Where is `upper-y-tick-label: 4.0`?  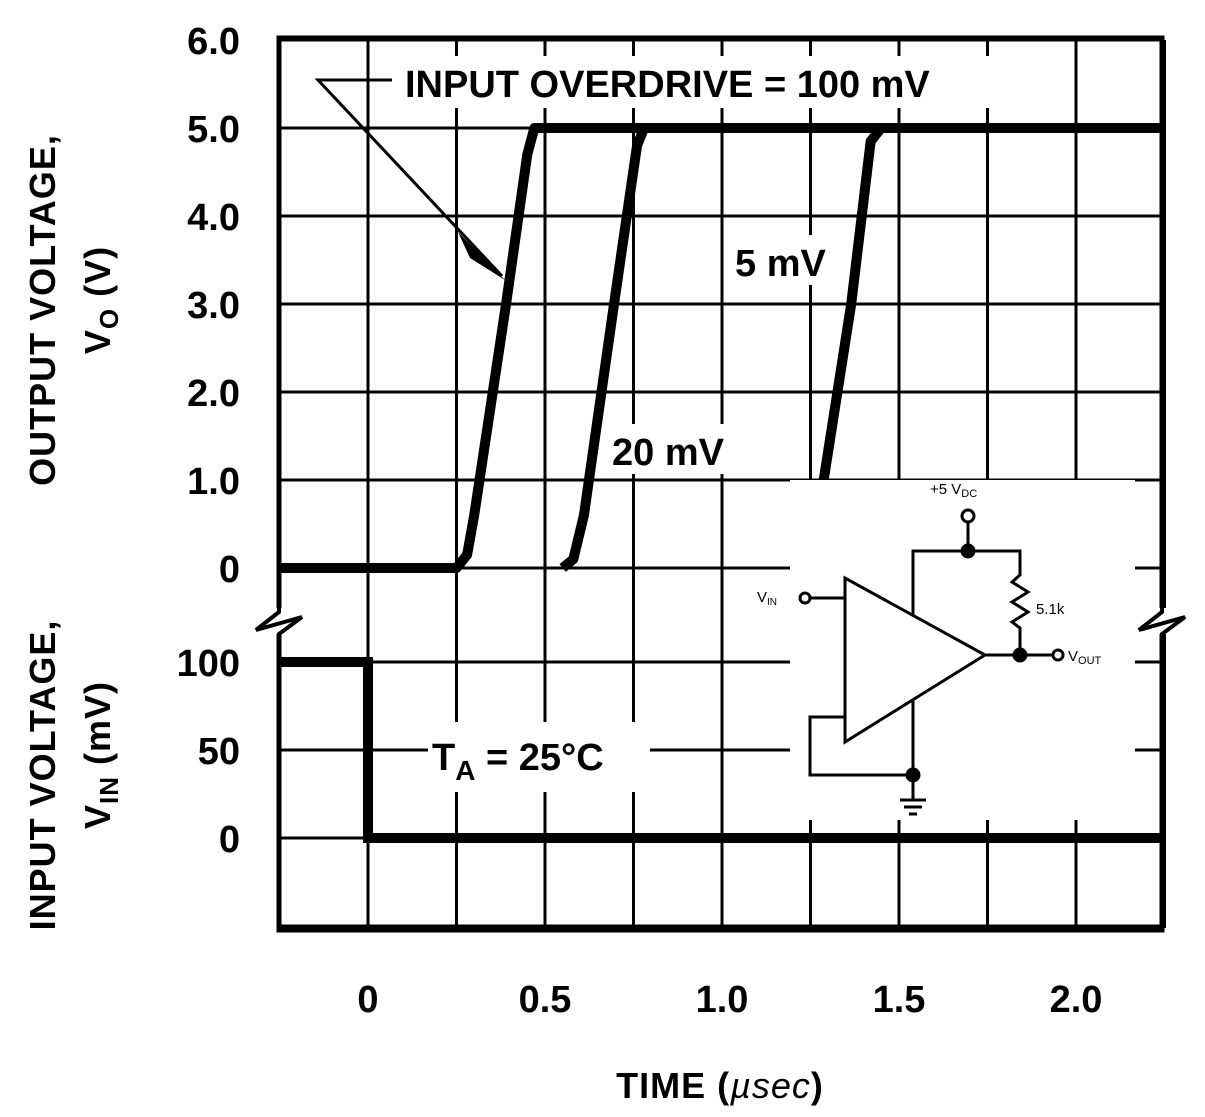
upper-y-tick-label: 4.0 is located at coordinates (213, 218).